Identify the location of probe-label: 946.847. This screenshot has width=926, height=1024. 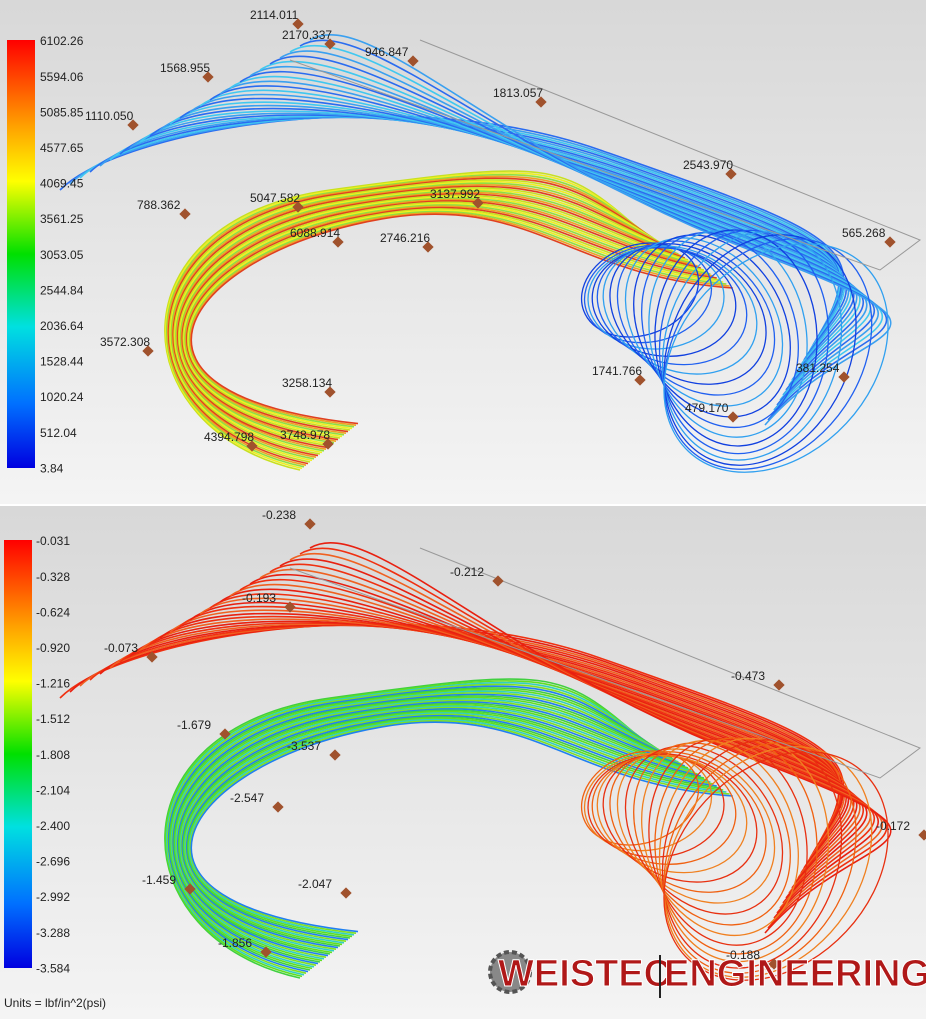
(387, 52).